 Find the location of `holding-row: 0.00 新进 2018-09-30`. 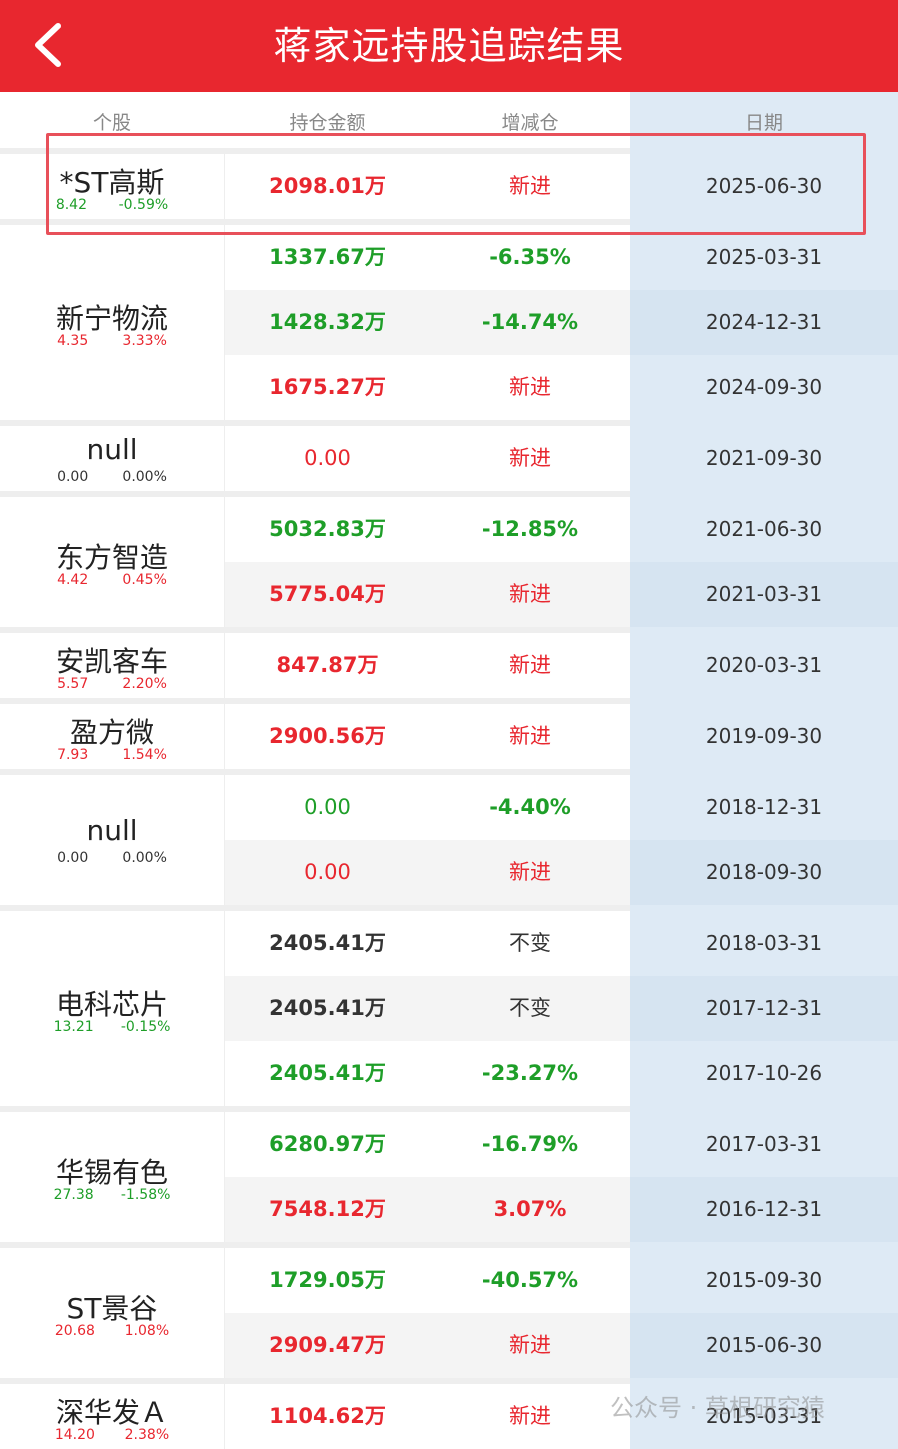

holding-row: 0.00 新进 2018-09-30 is located at coordinates (561, 872).